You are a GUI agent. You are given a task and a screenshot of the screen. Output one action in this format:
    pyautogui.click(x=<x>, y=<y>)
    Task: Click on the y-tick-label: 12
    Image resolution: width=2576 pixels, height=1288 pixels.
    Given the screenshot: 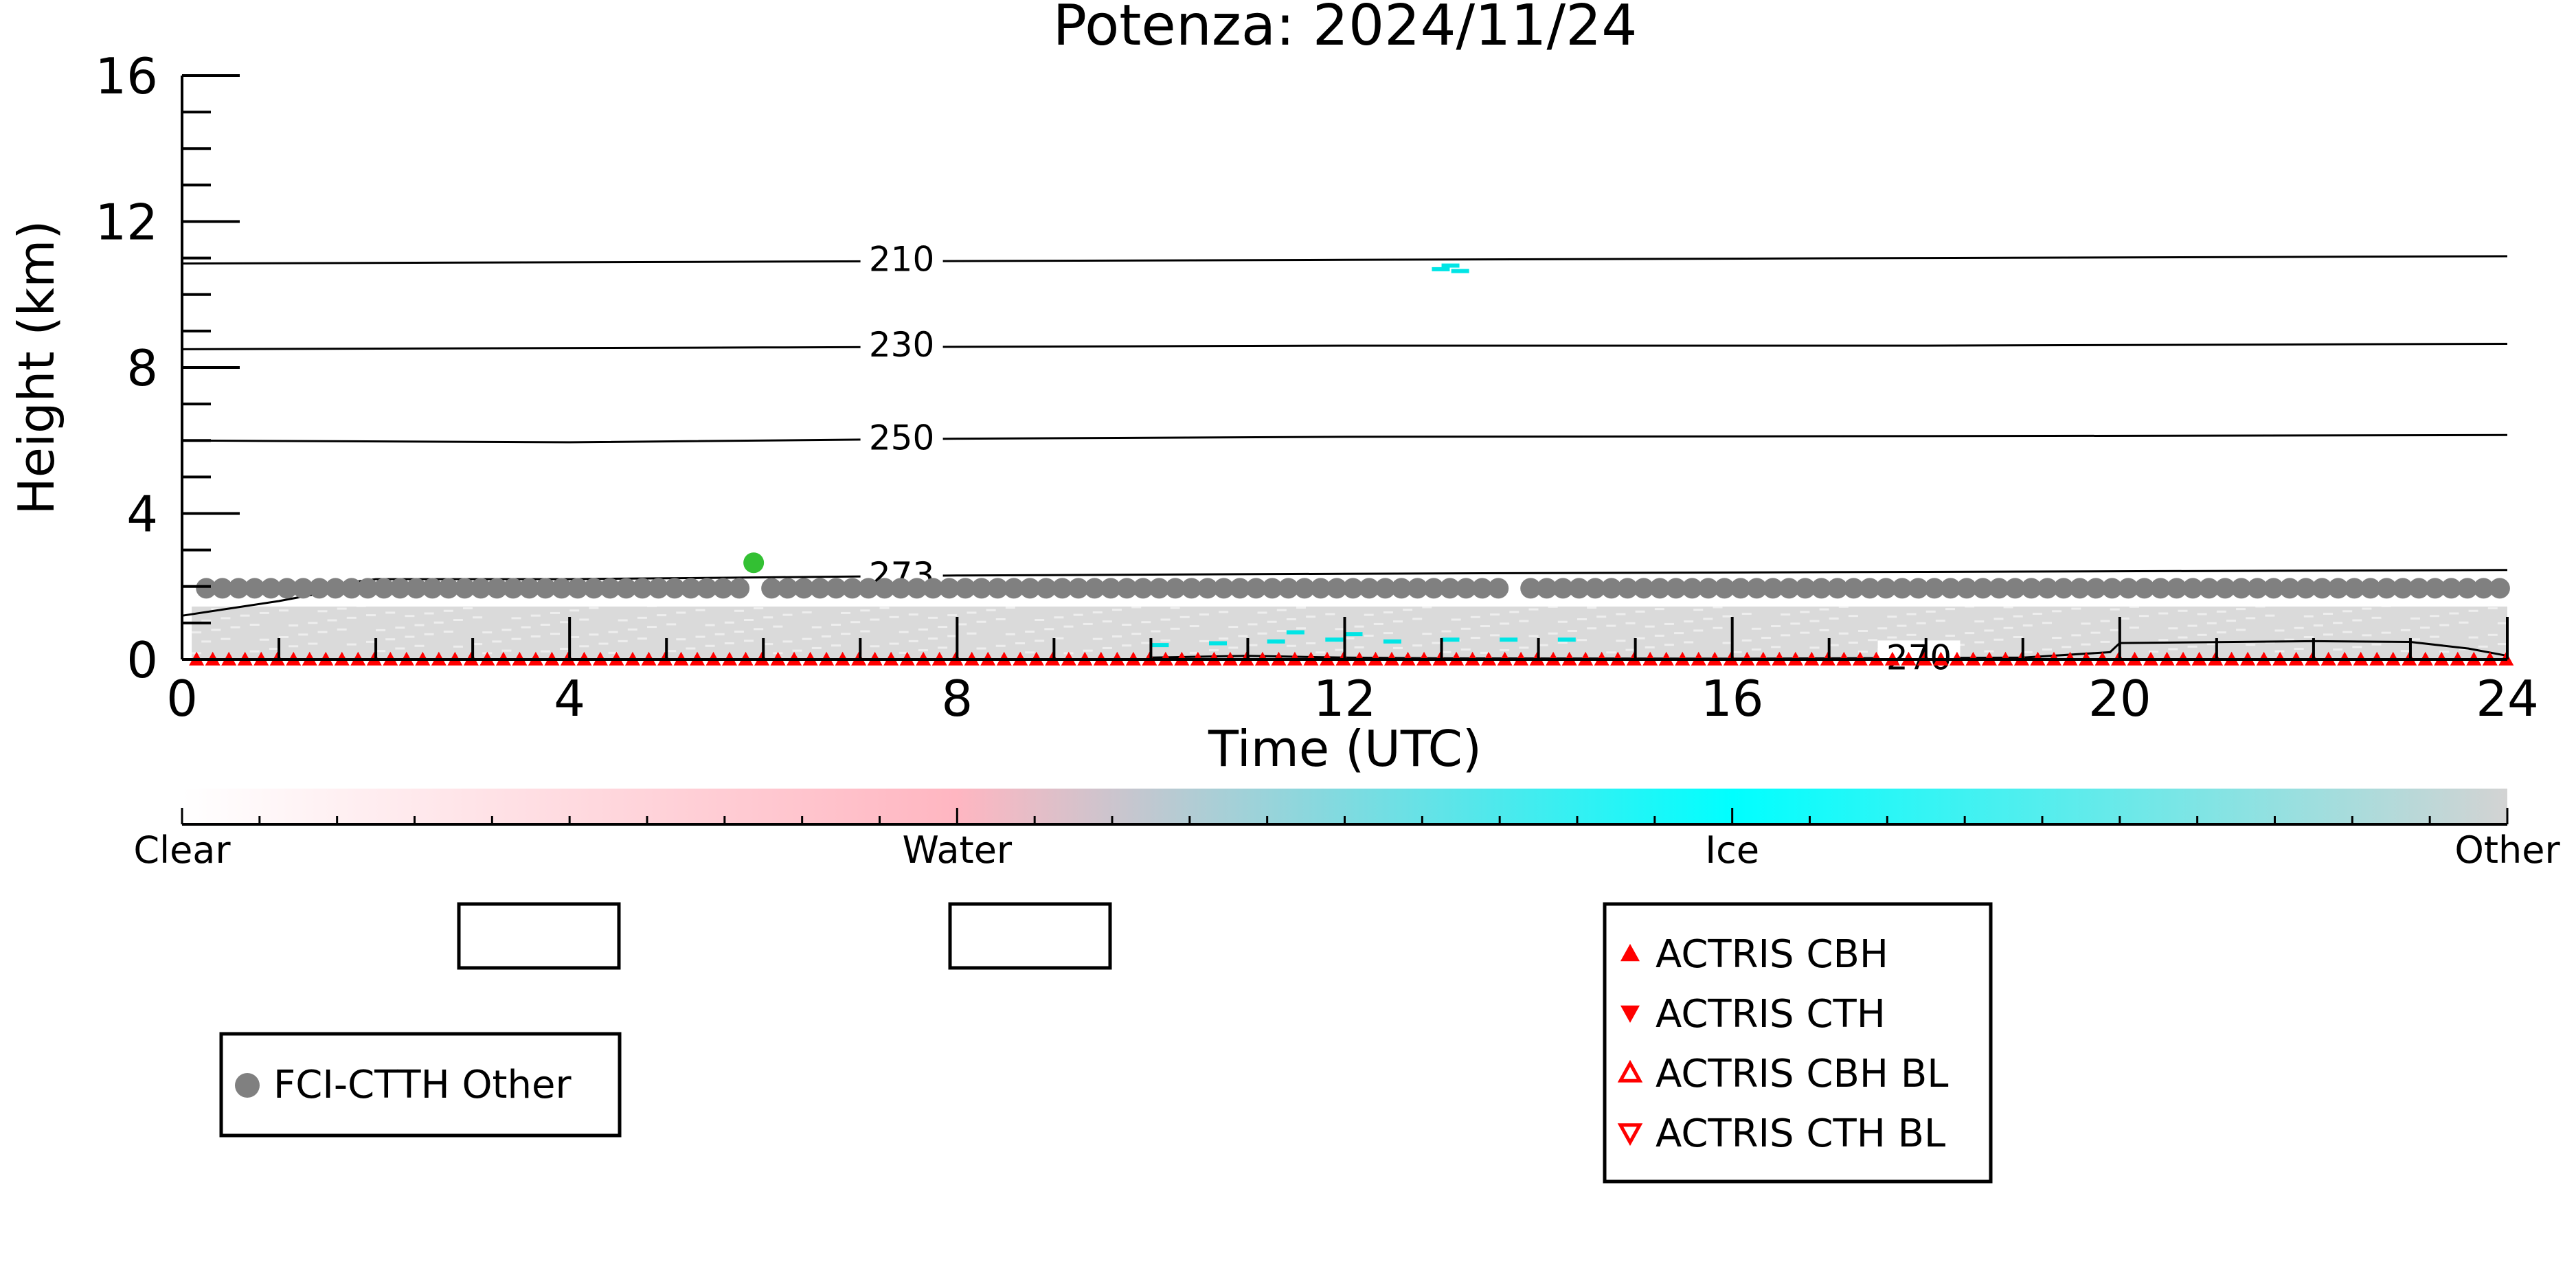 What is the action you would take?
    pyautogui.click(x=126, y=222)
    